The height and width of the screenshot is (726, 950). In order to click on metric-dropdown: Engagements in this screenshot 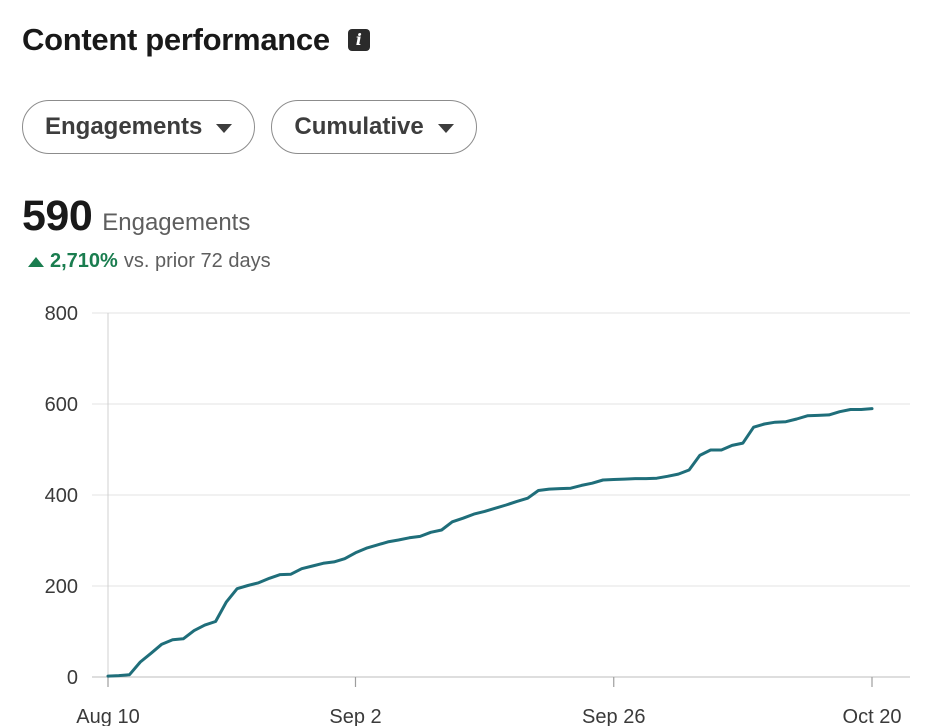, I will do `click(139, 127)`.